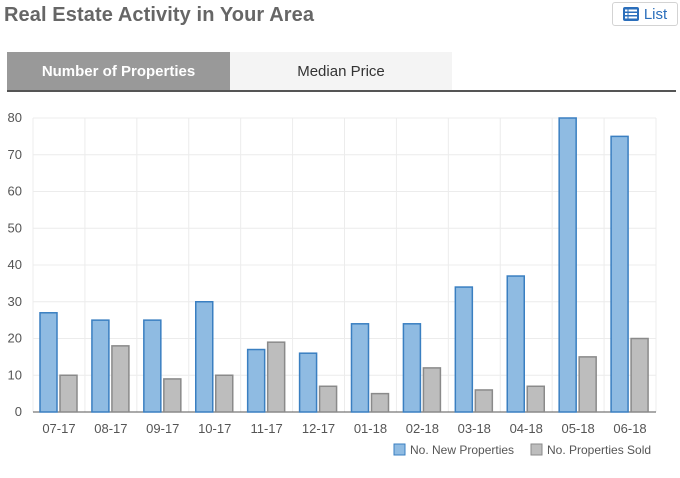 Image resolution: width=680 pixels, height=478 pixels. I want to click on x-tick-label: 06-18, so click(629, 428).